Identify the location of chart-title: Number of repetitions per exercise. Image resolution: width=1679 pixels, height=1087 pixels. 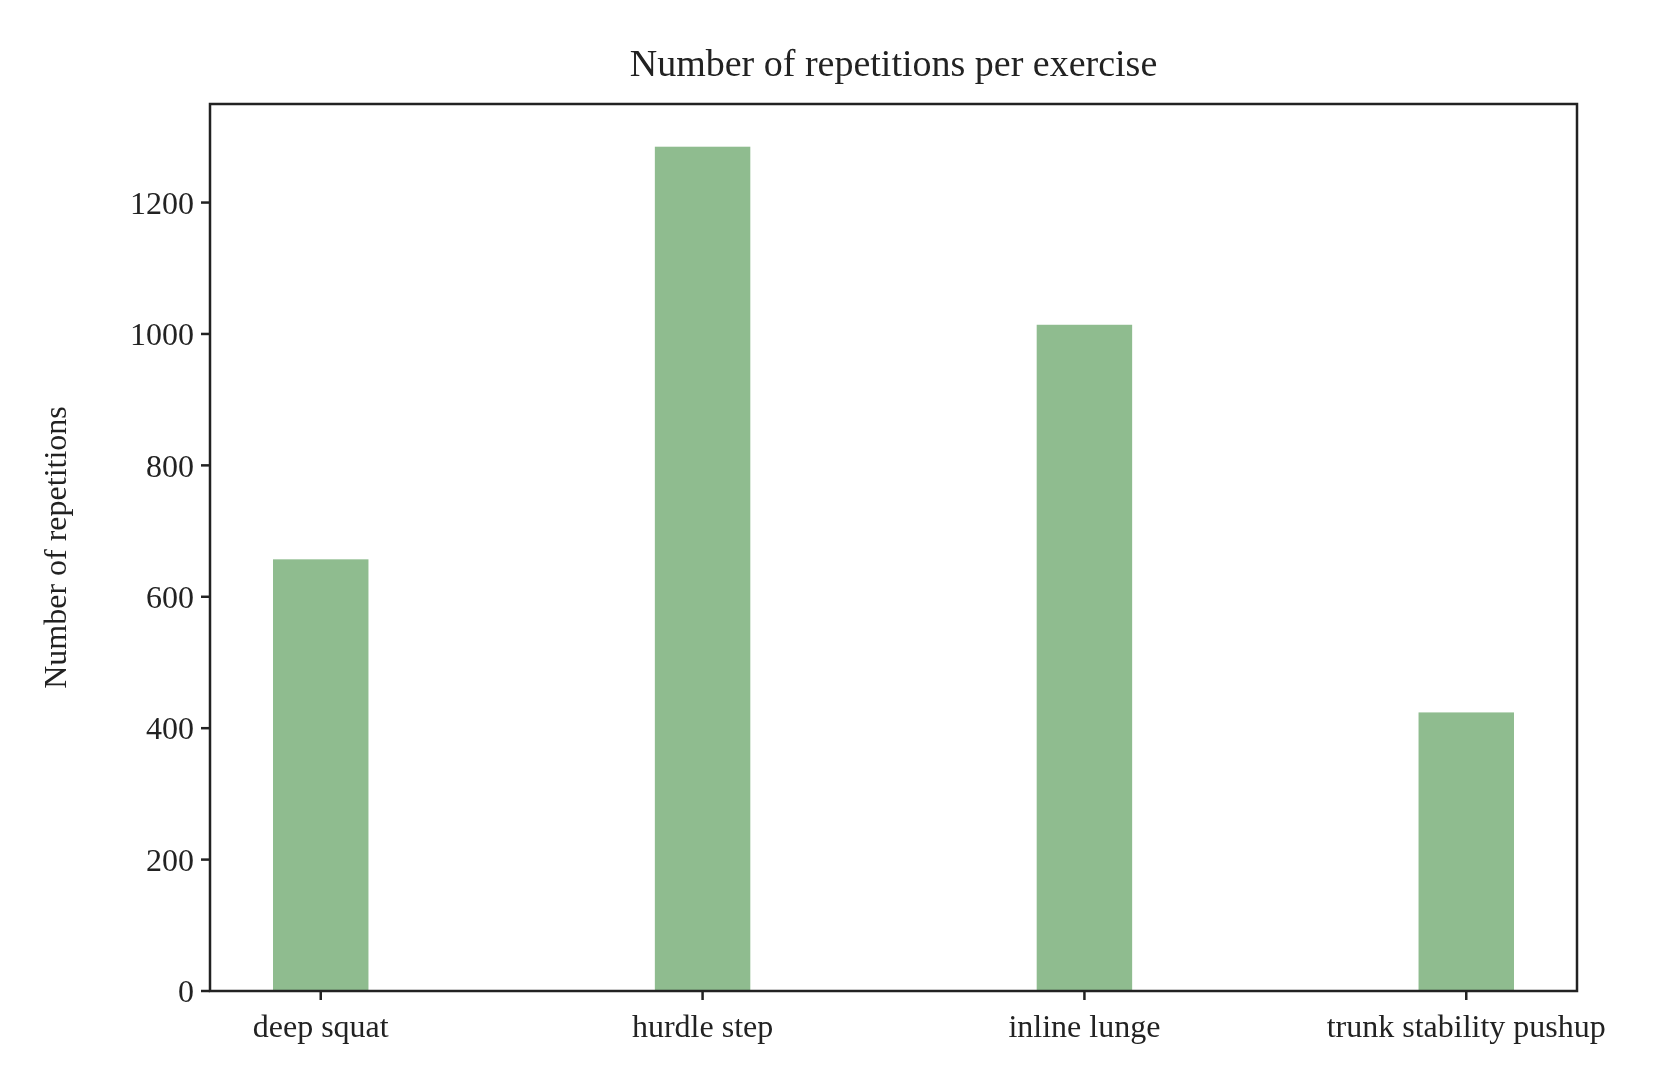
(893, 63).